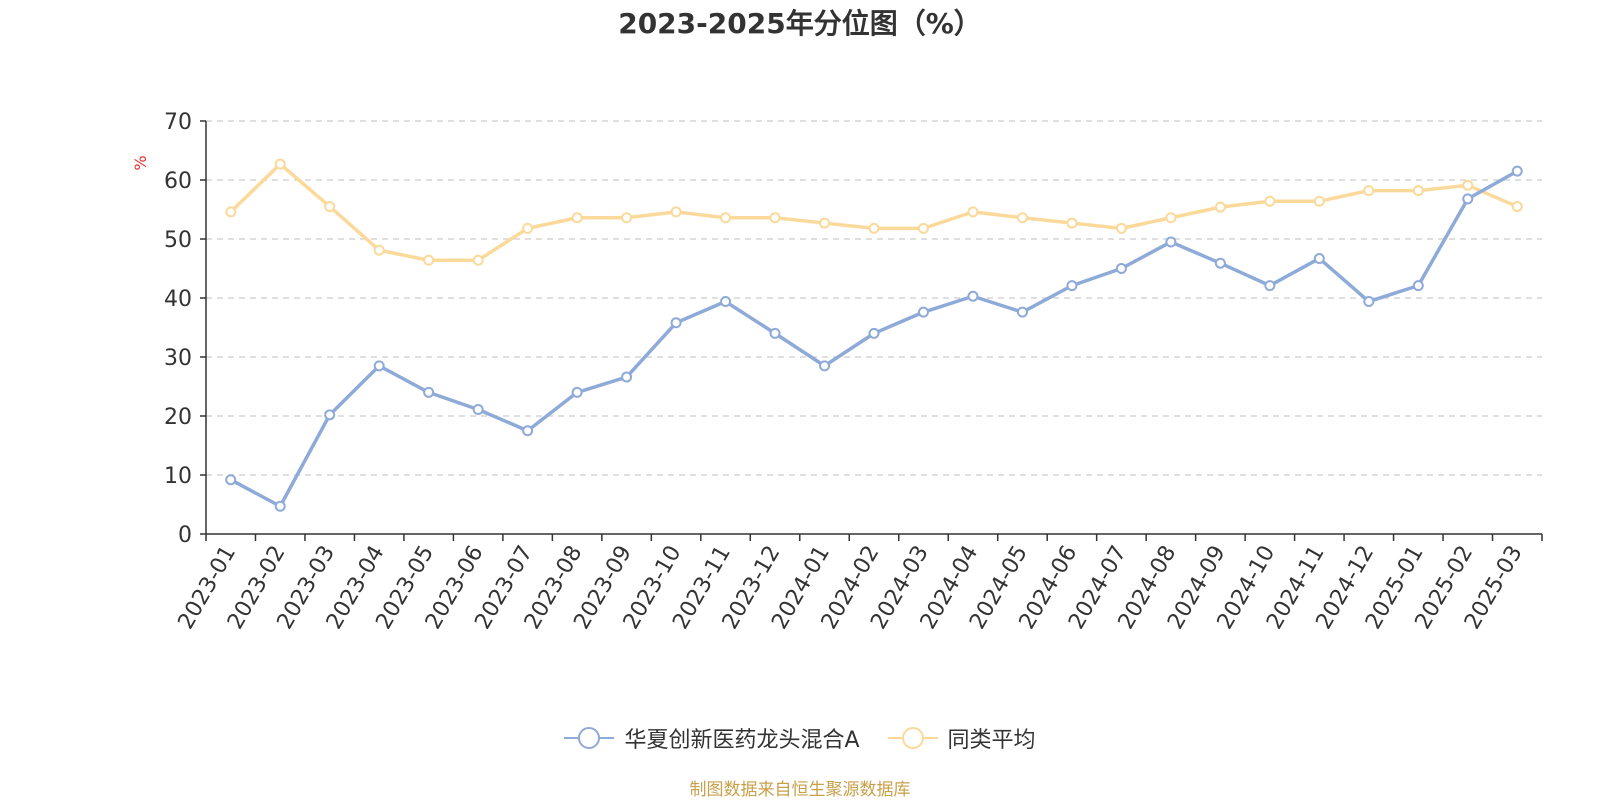 The image size is (1600, 800). What do you see at coordinates (991, 740) in the screenshot?
I see `legend-label: 同类平均` at bounding box center [991, 740].